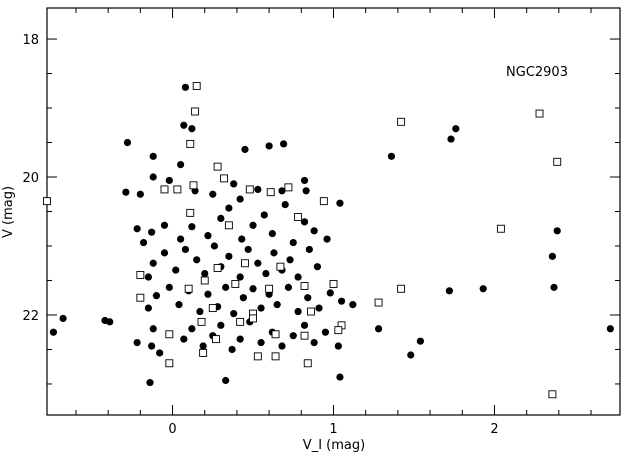 The width and height of the screenshot is (630, 455). I want to click on y-tick-label: 20, so click(30, 178).